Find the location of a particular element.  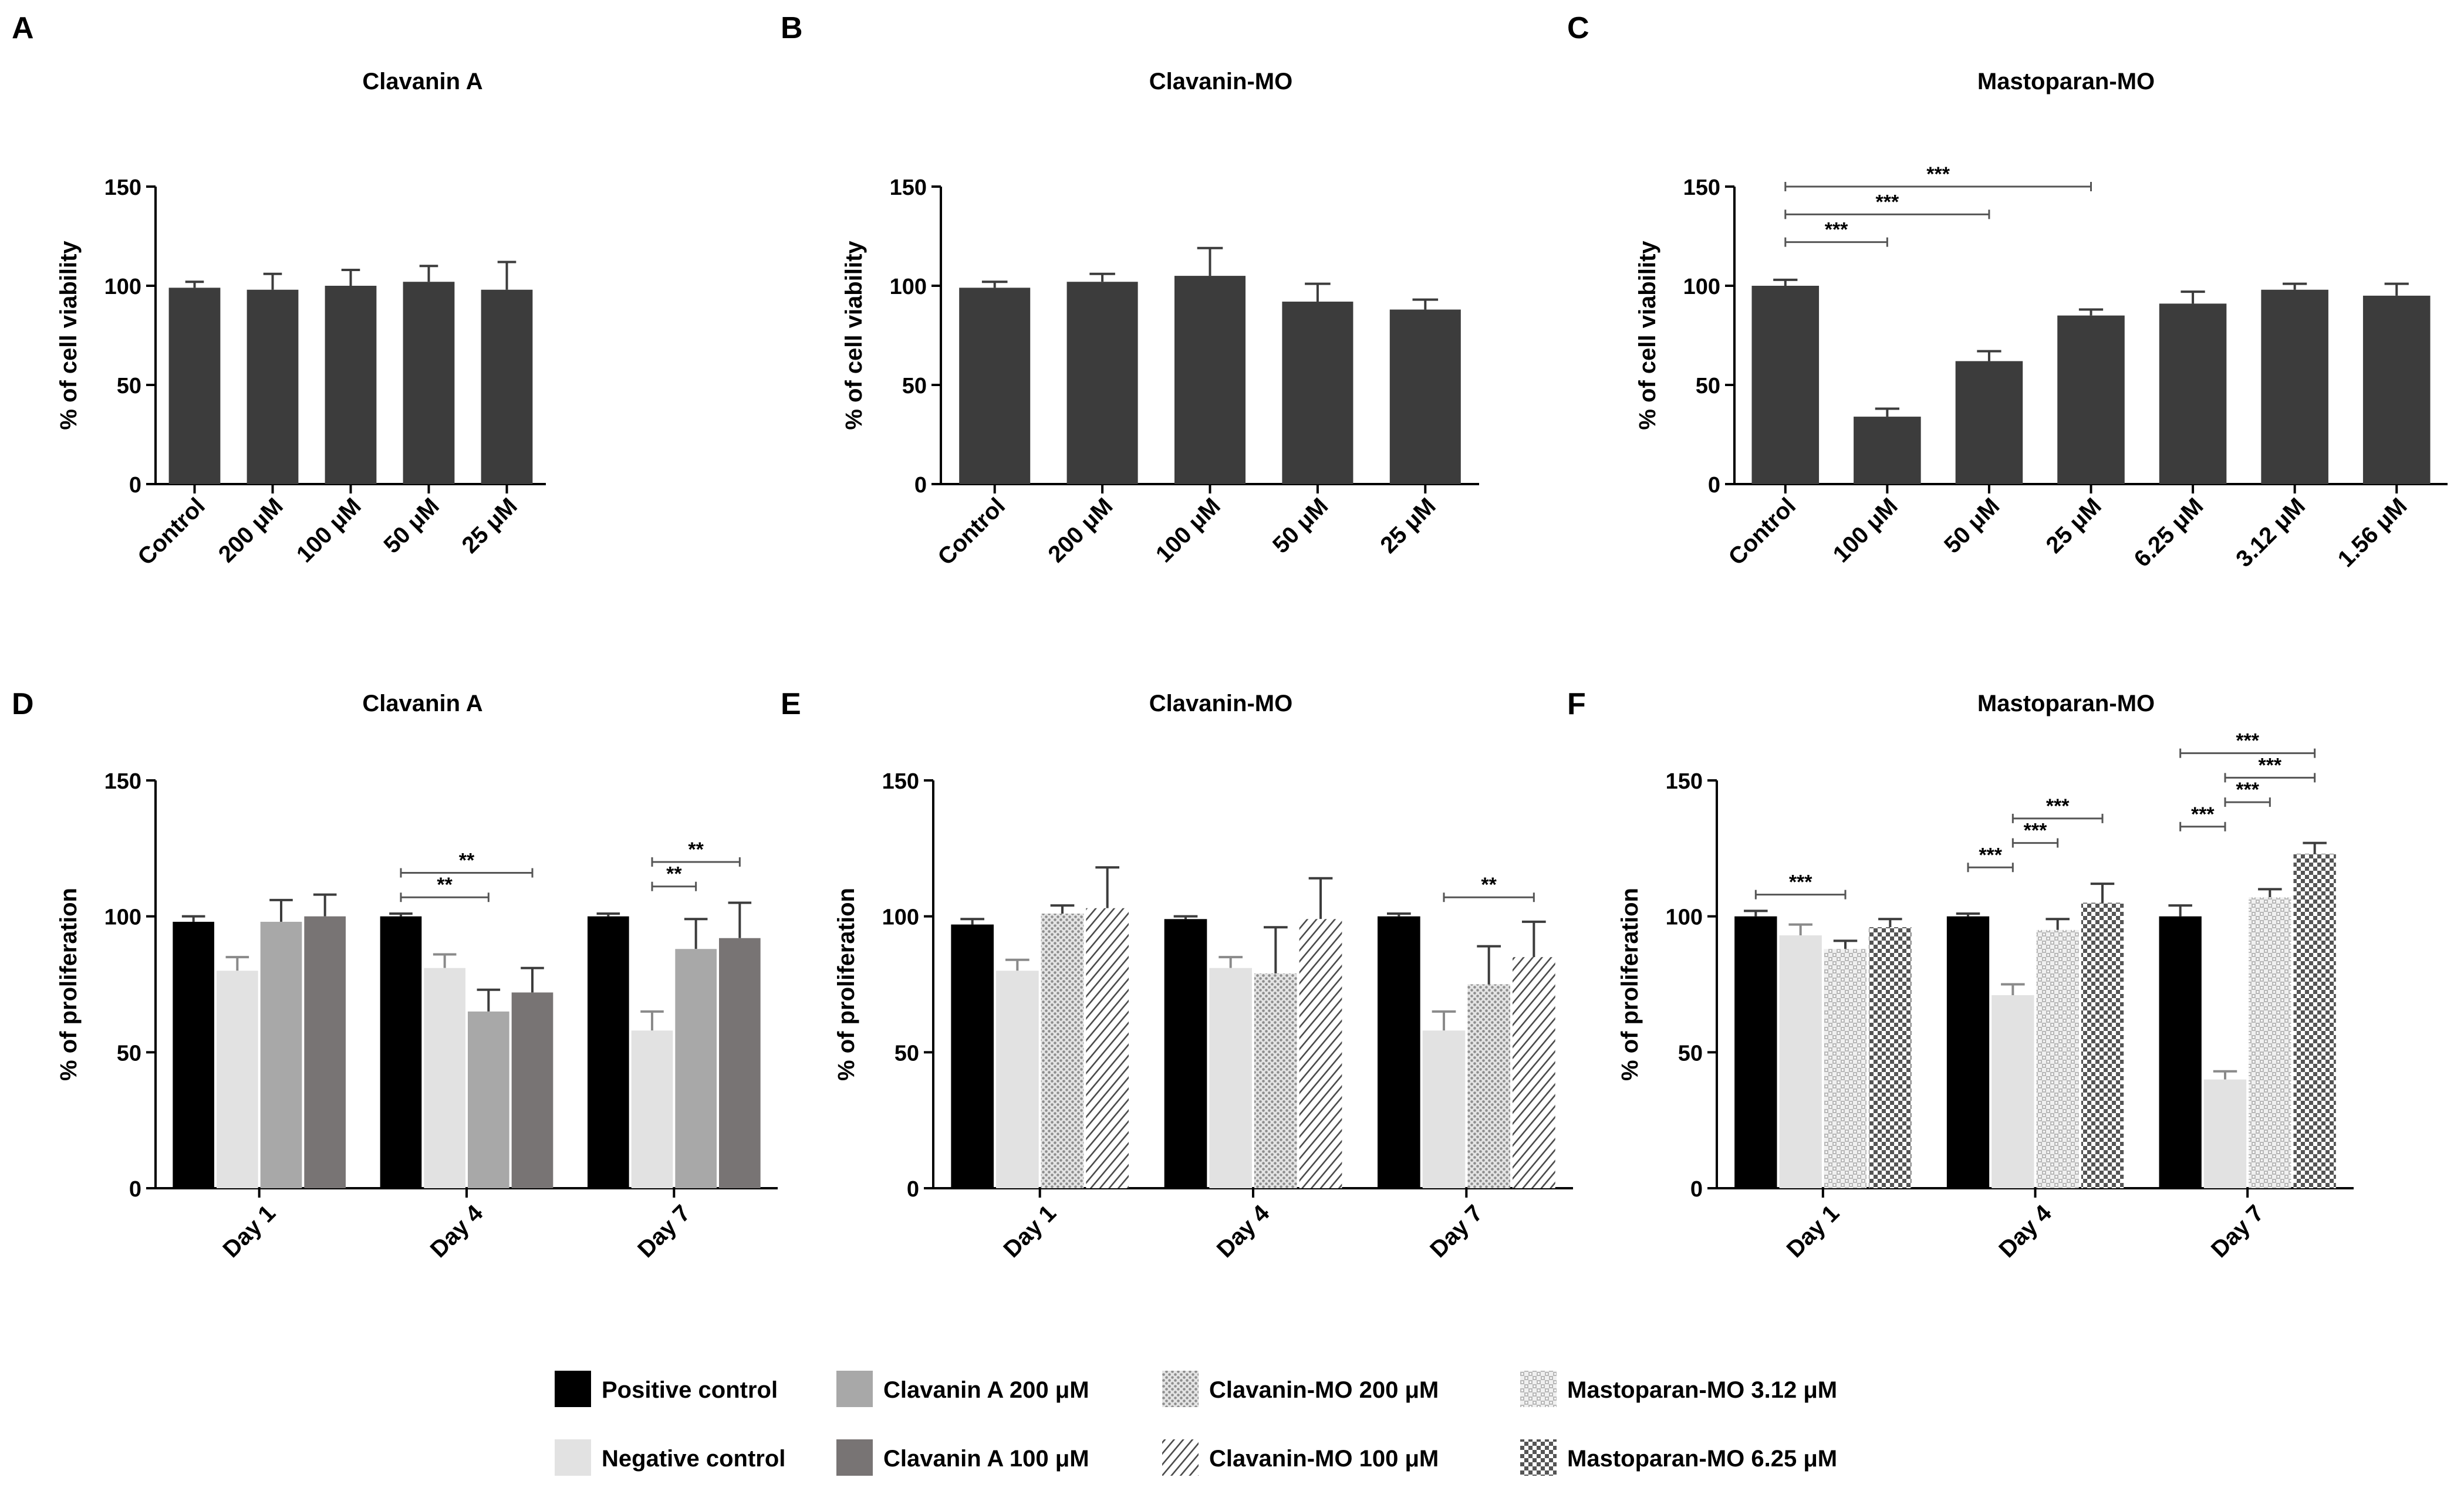

y-tick-label: 50 is located at coordinates (129, 1053).